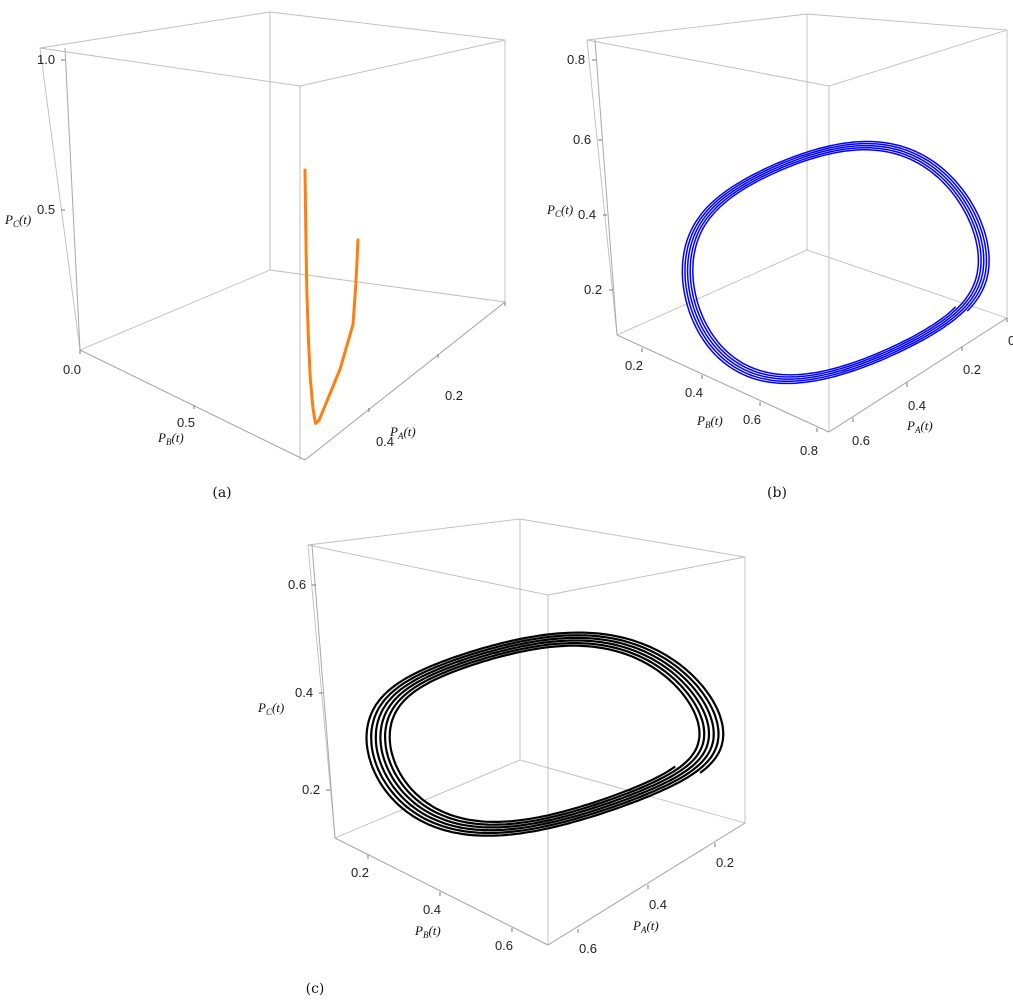  What do you see at coordinates (777, 493) in the screenshot?
I see `caption-b: (b)` at bounding box center [777, 493].